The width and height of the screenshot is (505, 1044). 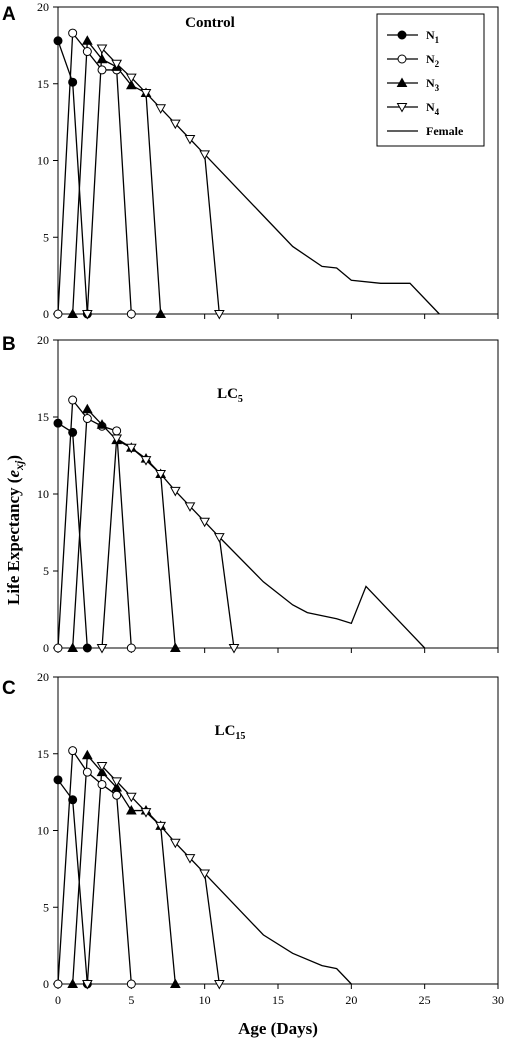 What do you see at coordinates (278, 929) in the screenshot?
I see `series-line-c-female` at bounding box center [278, 929].